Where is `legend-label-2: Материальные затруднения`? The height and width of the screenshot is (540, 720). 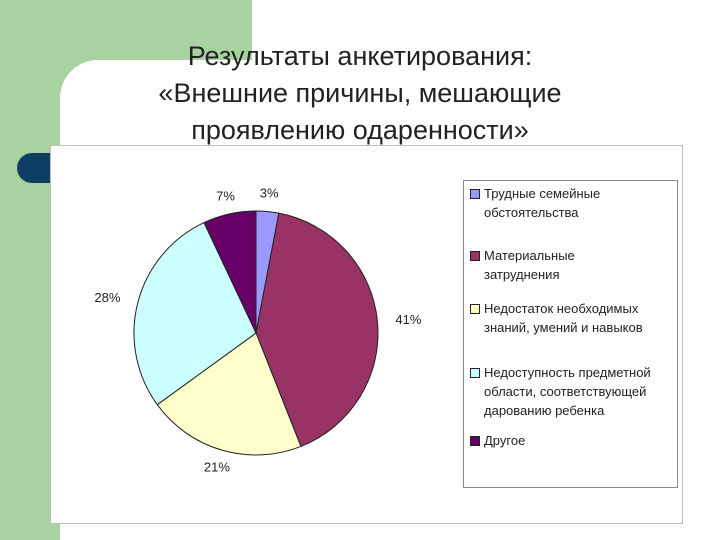
legend-label-2: Материальные затруднения is located at coordinates (580, 265).